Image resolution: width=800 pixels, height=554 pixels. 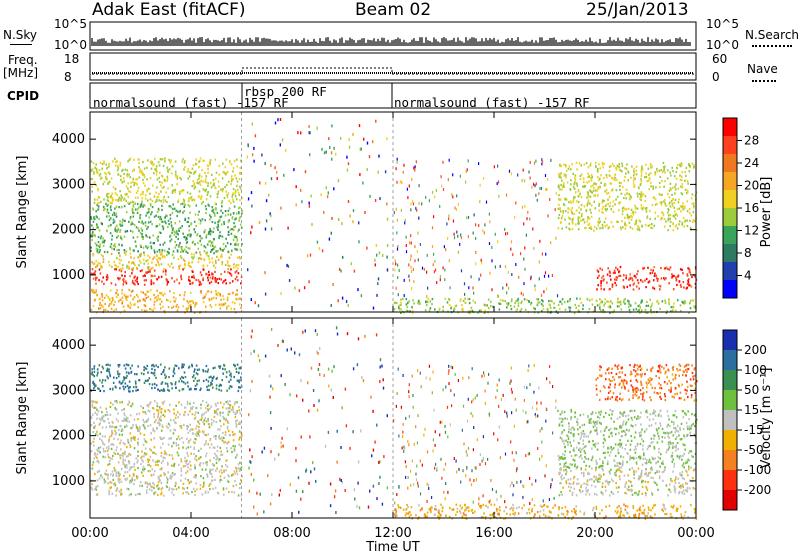 What do you see at coordinates (722, 24) in the screenshot?
I see `nsky-right-tick-top: 10^5` at bounding box center [722, 24].